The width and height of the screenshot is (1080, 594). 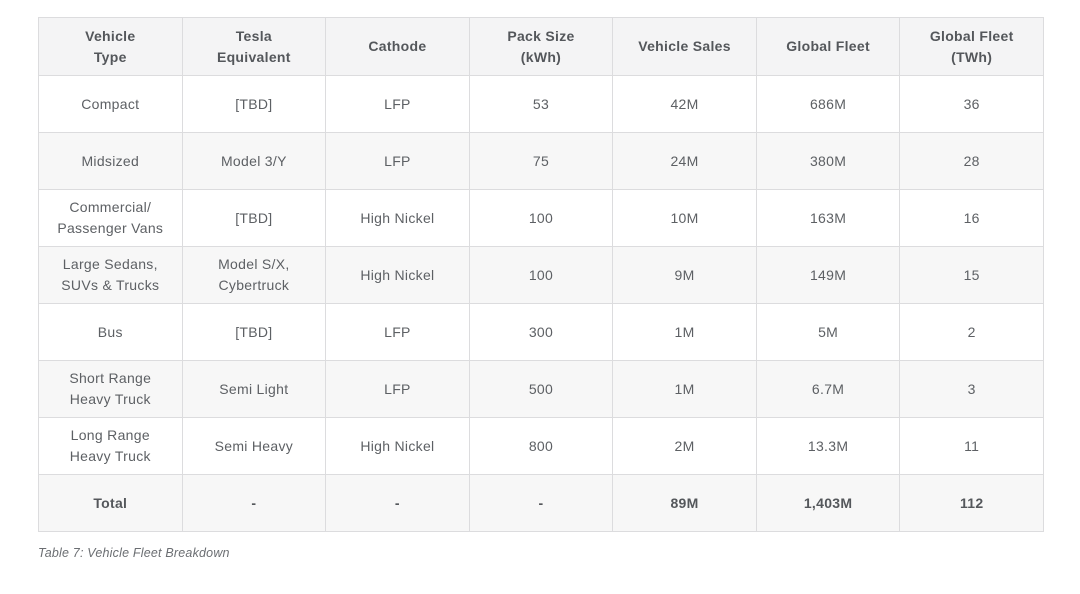 What do you see at coordinates (971, 275) in the screenshot?
I see `table-cell: 15` at bounding box center [971, 275].